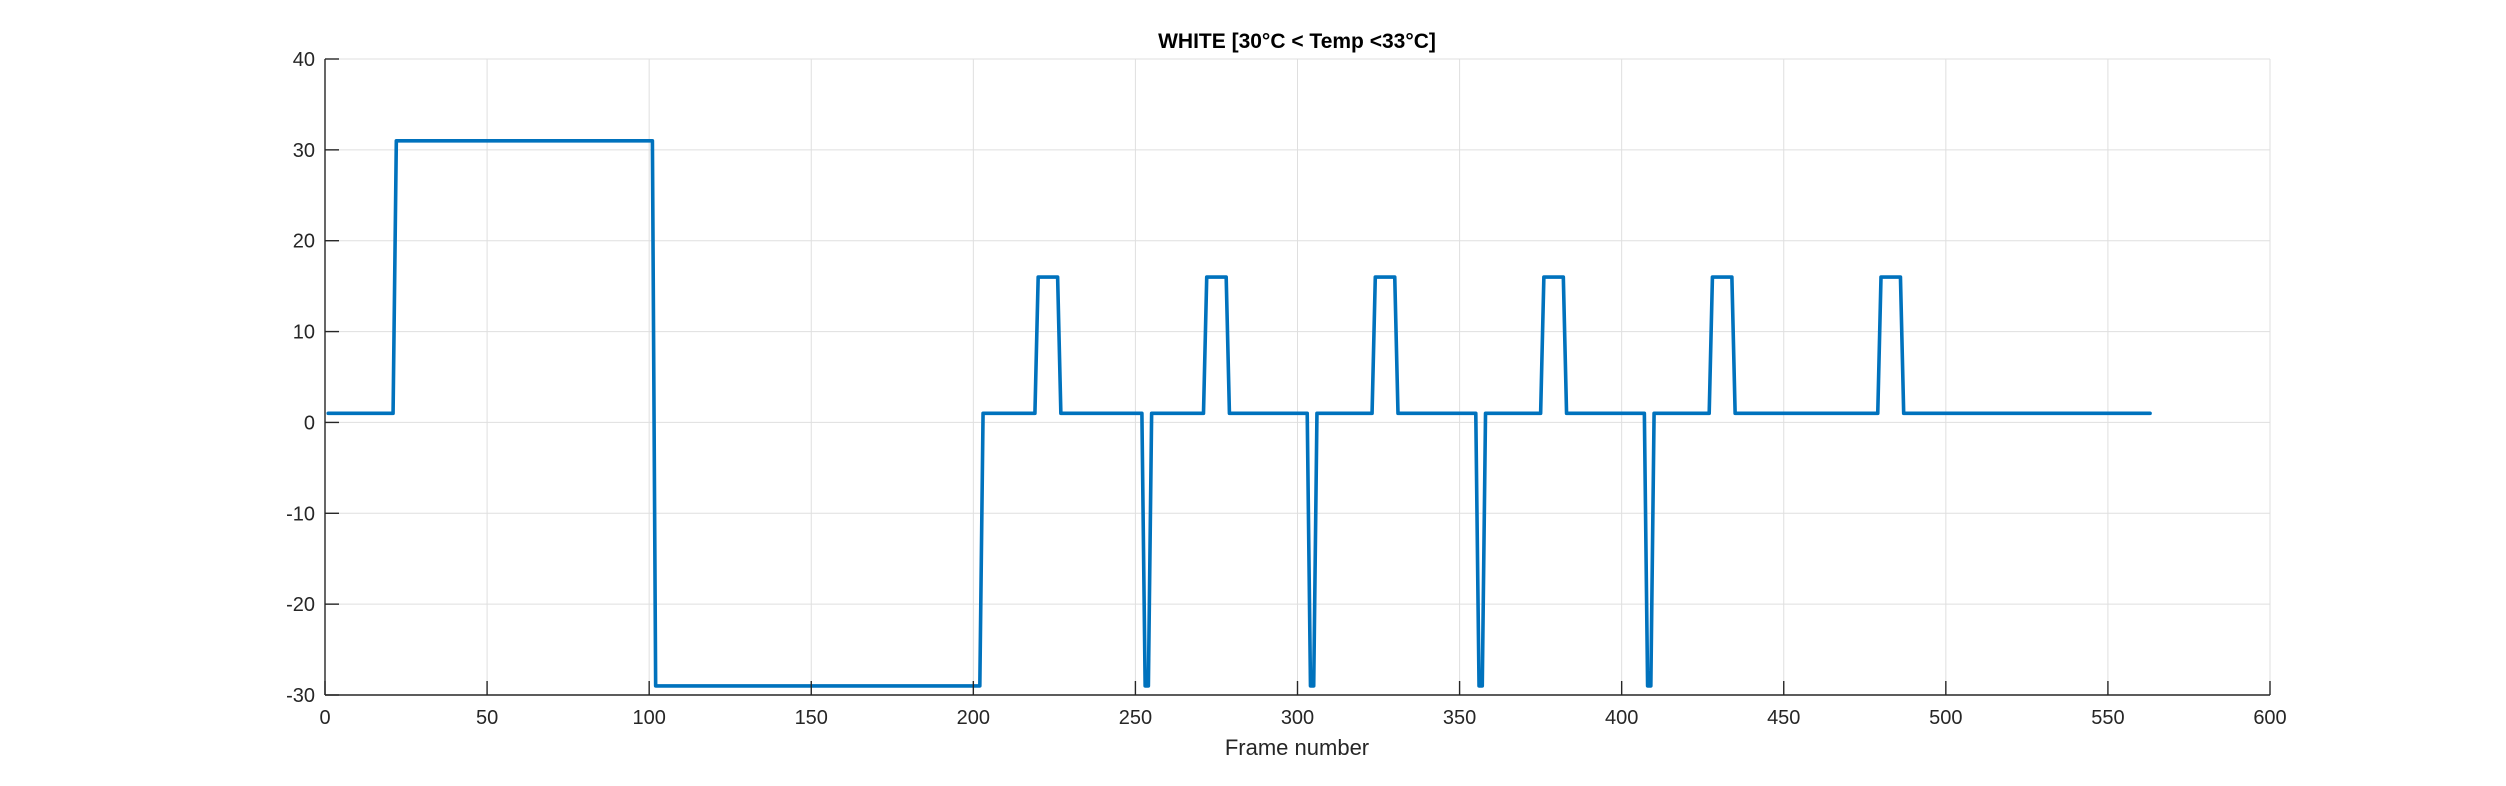 The width and height of the screenshot is (2506, 786). Describe the element at coordinates (2269, 718) in the screenshot. I see `x-tick-label: 600` at that location.